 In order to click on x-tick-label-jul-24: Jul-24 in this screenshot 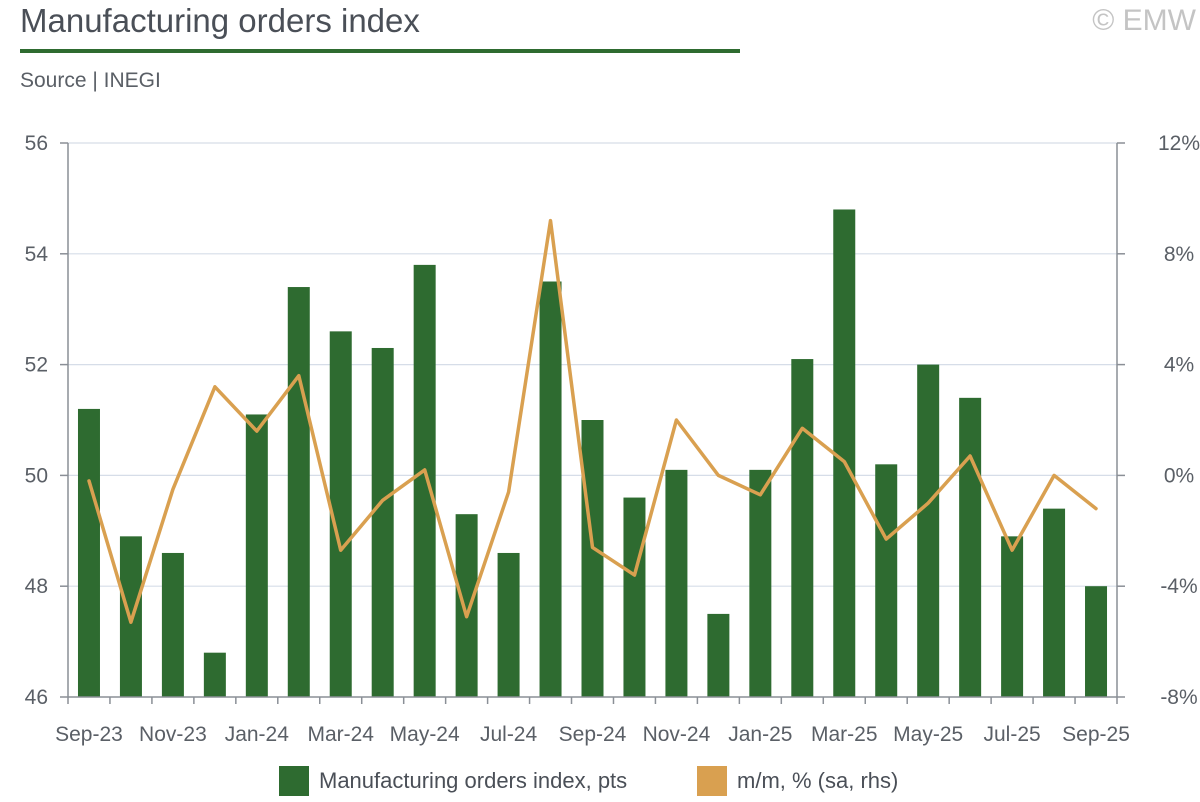, I will do `click(509, 734)`.